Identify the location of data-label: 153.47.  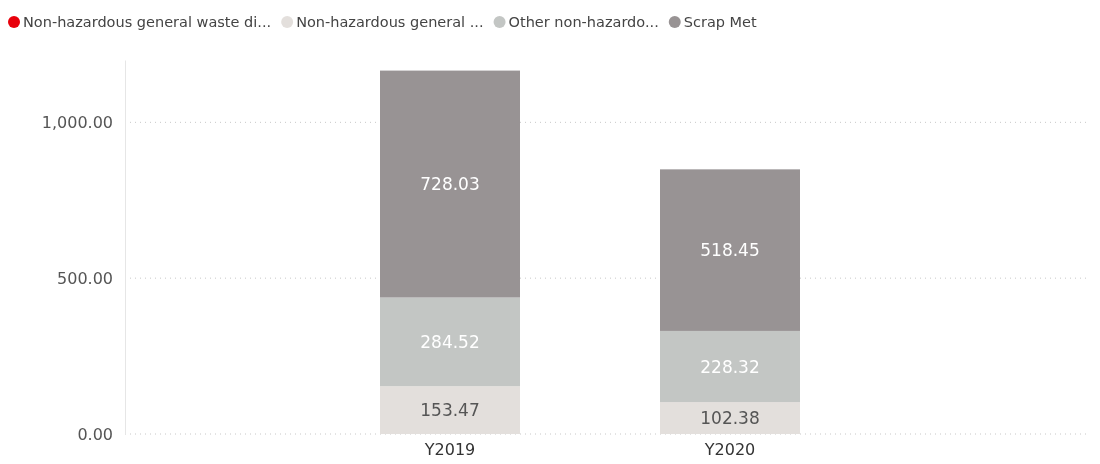
(450, 410).